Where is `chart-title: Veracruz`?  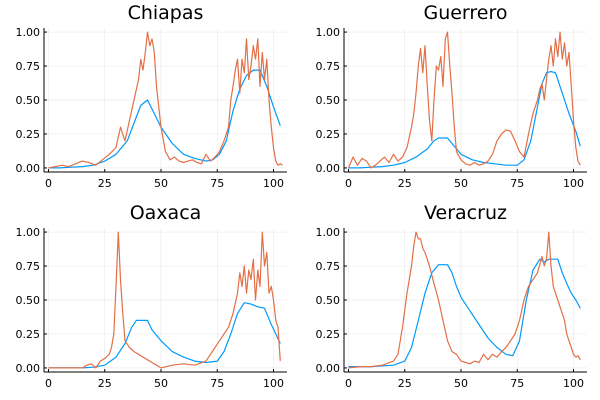 chart-title: Veracruz is located at coordinates (465, 213).